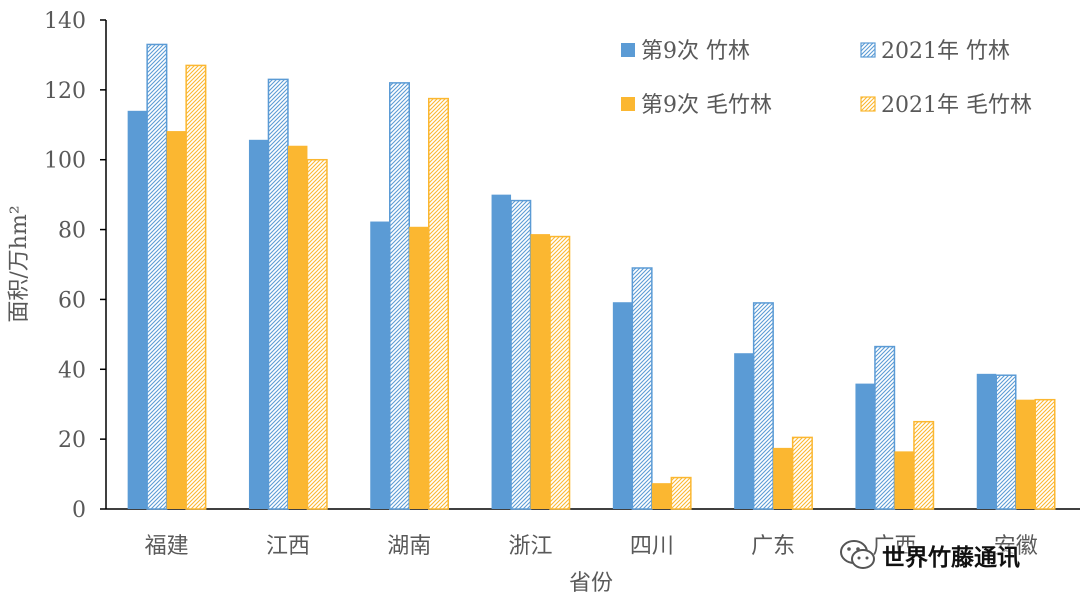 The image size is (1080, 601). Describe the element at coordinates (706, 105) in the screenshot. I see `legend-label: 第9次 毛竹林` at that location.